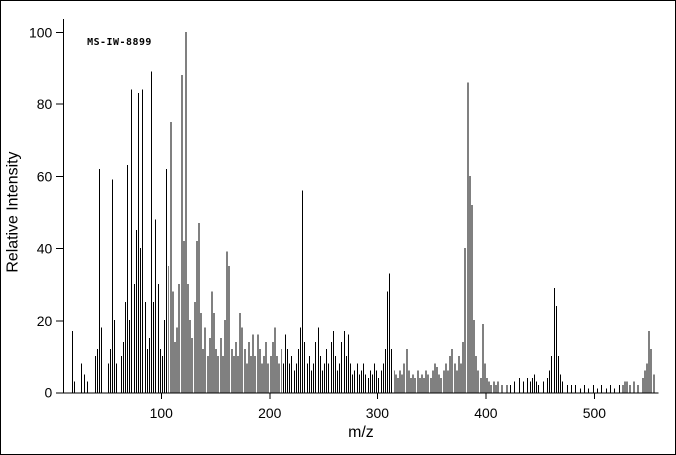 The height and width of the screenshot is (455, 676). Describe the element at coordinates (594, 413) in the screenshot. I see `x-tick-label: 500` at that location.